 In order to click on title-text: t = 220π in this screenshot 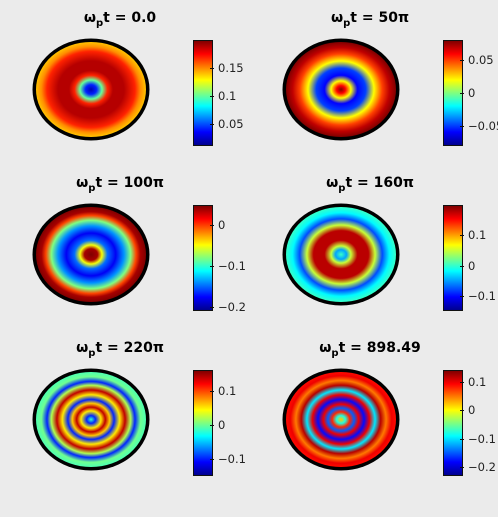, I will do `click(129, 348)`.